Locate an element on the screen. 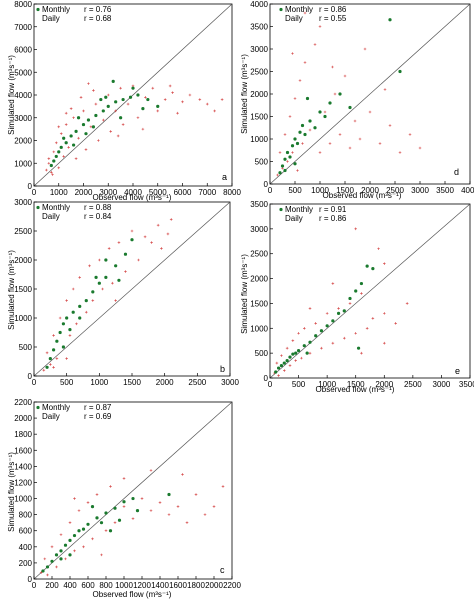 The height and width of the screenshot is (600, 474). one-to-one-line-d is located at coordinates (370, 94).